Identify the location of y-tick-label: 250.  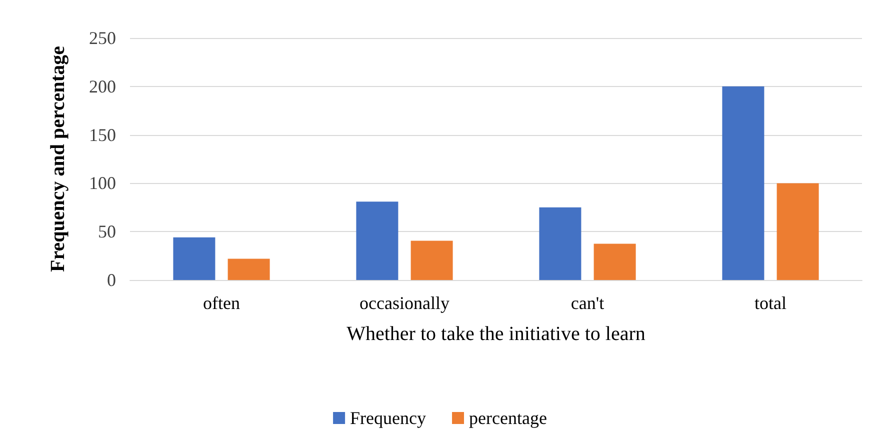
(102, 38).